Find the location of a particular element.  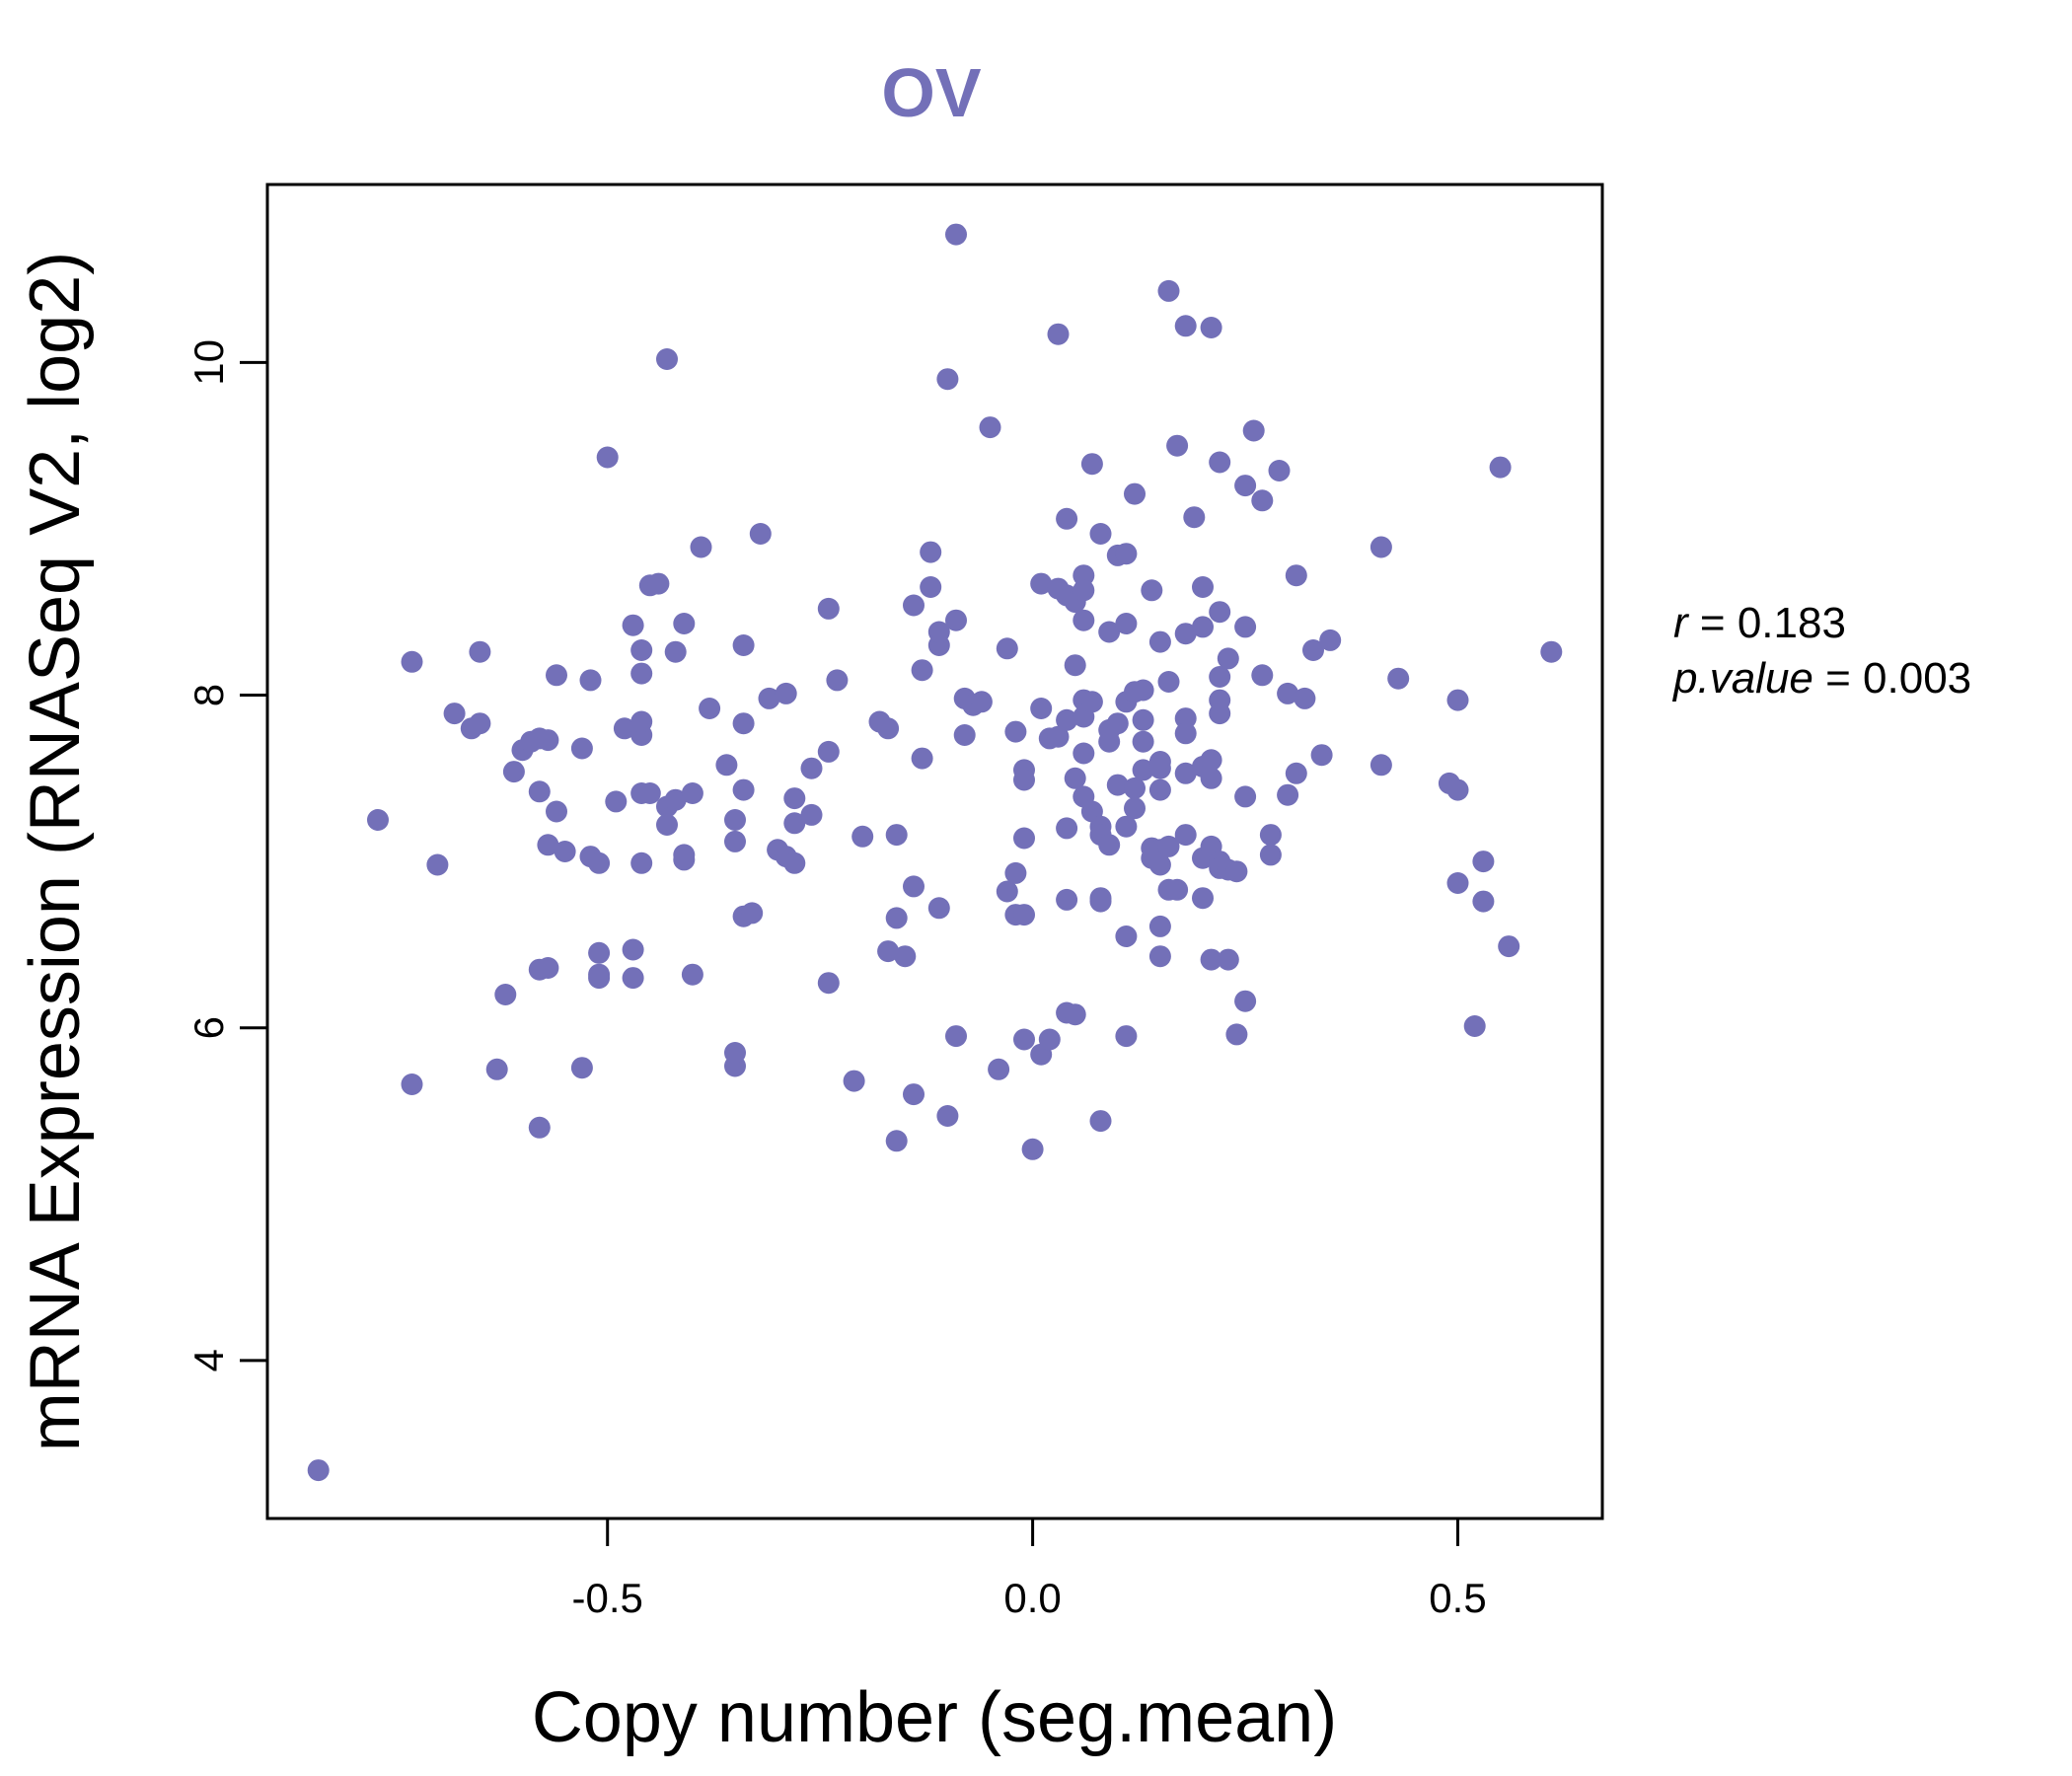

x-tick-label: -0.5 is located at coordinates (607, 1598).